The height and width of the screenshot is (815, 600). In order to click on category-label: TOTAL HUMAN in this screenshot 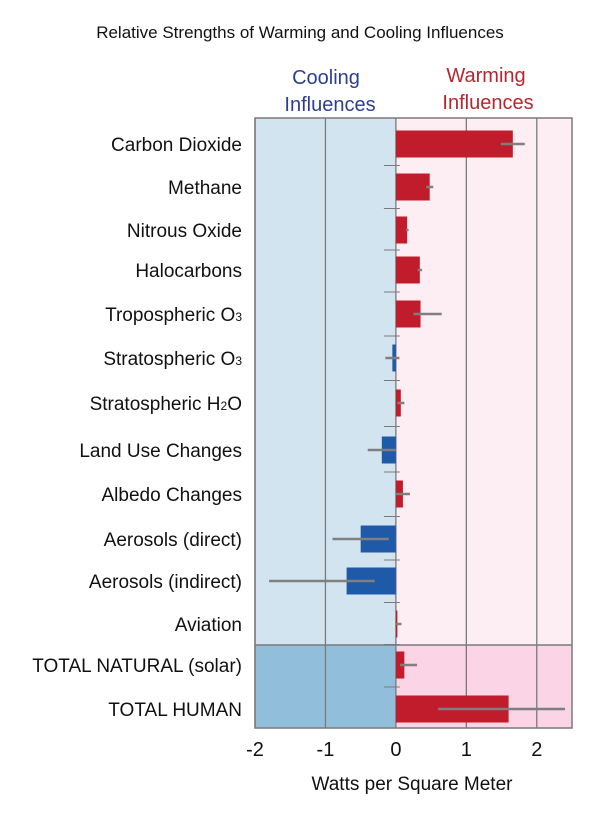, I will do `click(175, 710)`.